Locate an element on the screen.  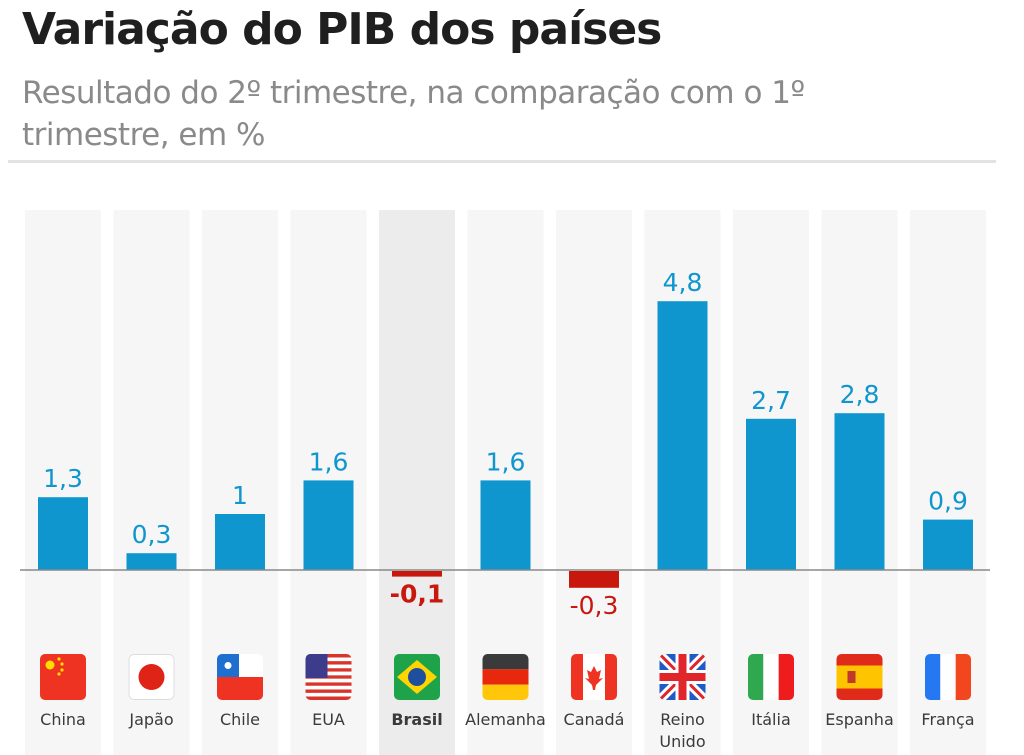
category-label-7-line-1: Unido is located at coordinates (682, 741).